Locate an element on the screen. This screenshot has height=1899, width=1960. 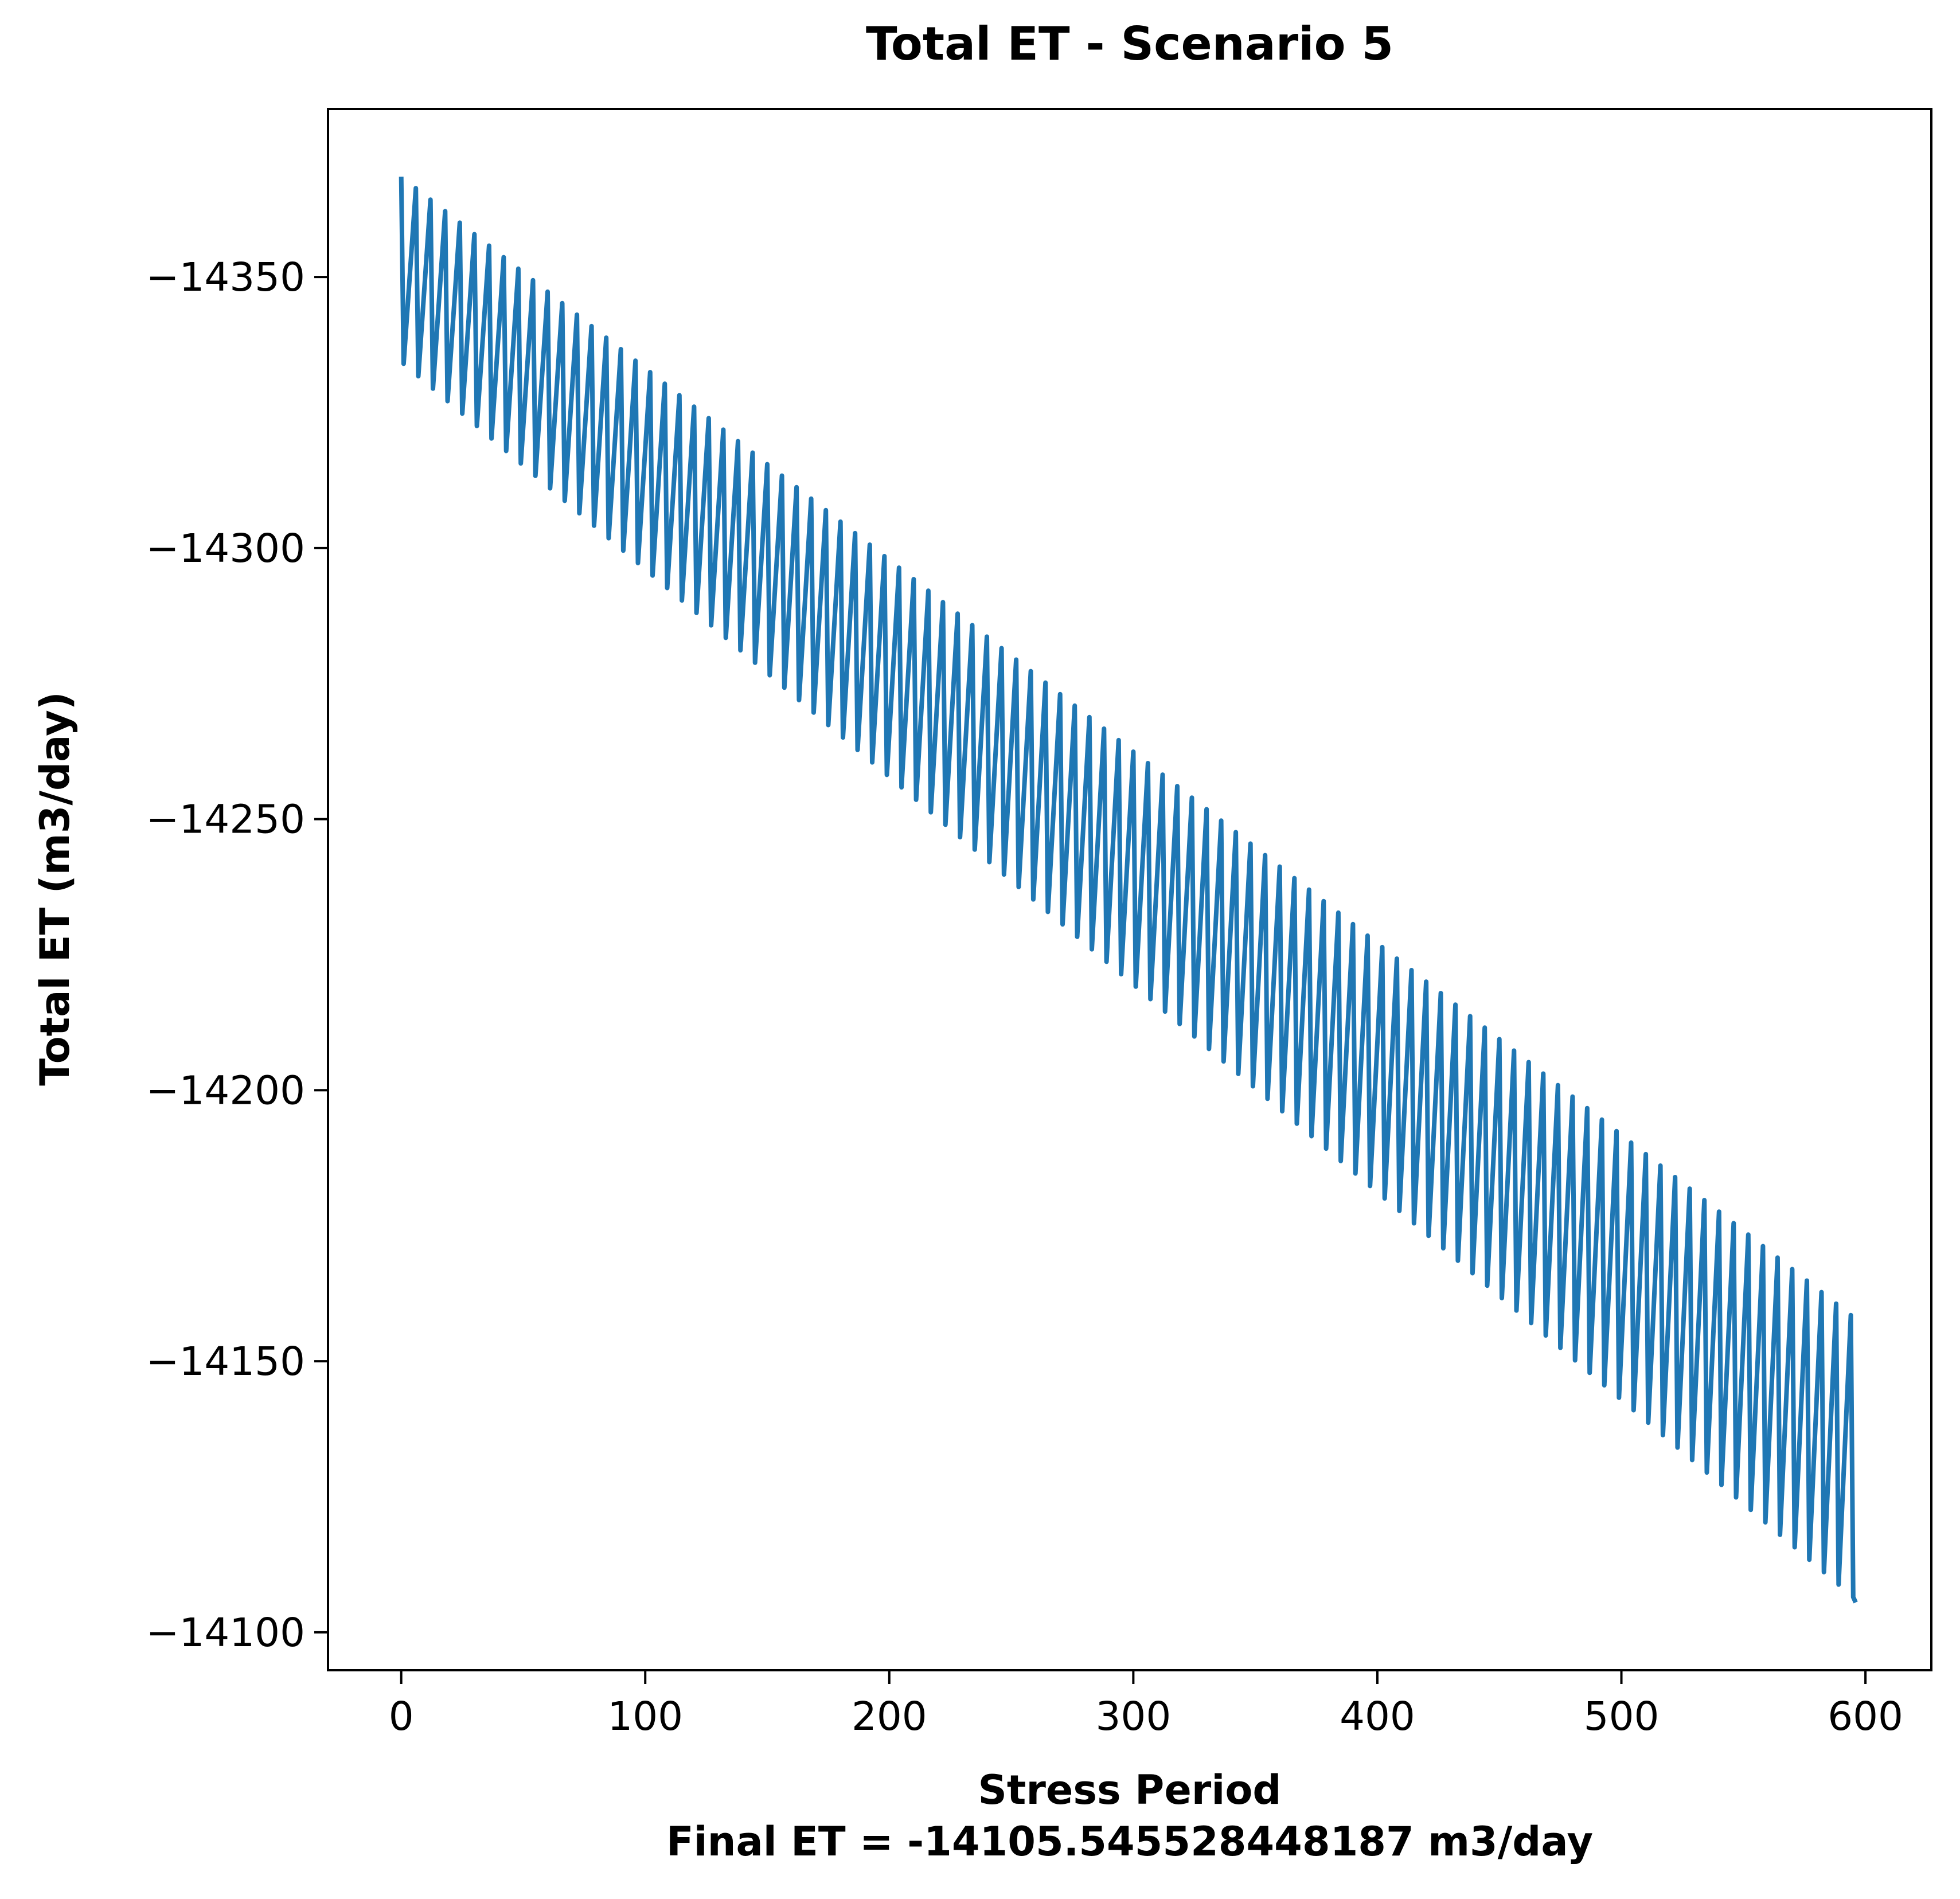
x-tick-label: 500 is located at coordinates (1622, 1717).